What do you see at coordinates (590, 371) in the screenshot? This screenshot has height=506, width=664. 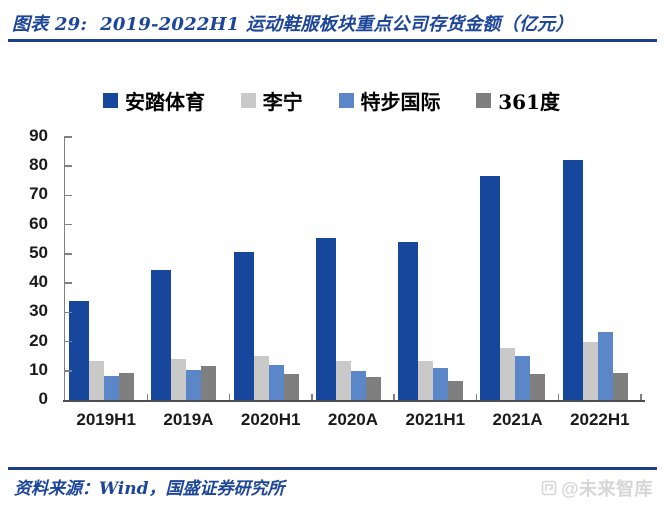 I see `bar-李宁-2022H1` at bounding box center [590, 371].